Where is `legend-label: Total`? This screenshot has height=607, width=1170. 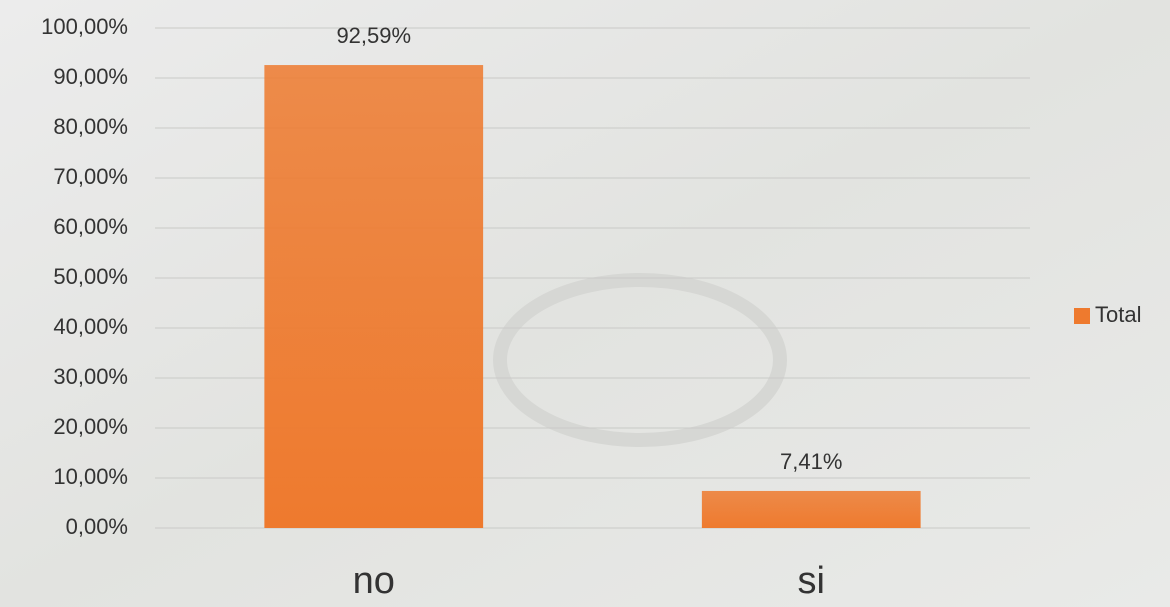
legend-label: Total is located at coordinates (1118, 314).